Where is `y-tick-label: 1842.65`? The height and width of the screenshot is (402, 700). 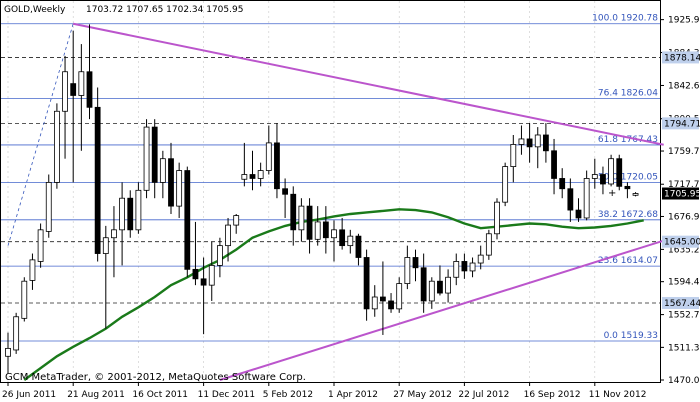 y-tick-label: 1842.65 is located at coordinates (684, 86).